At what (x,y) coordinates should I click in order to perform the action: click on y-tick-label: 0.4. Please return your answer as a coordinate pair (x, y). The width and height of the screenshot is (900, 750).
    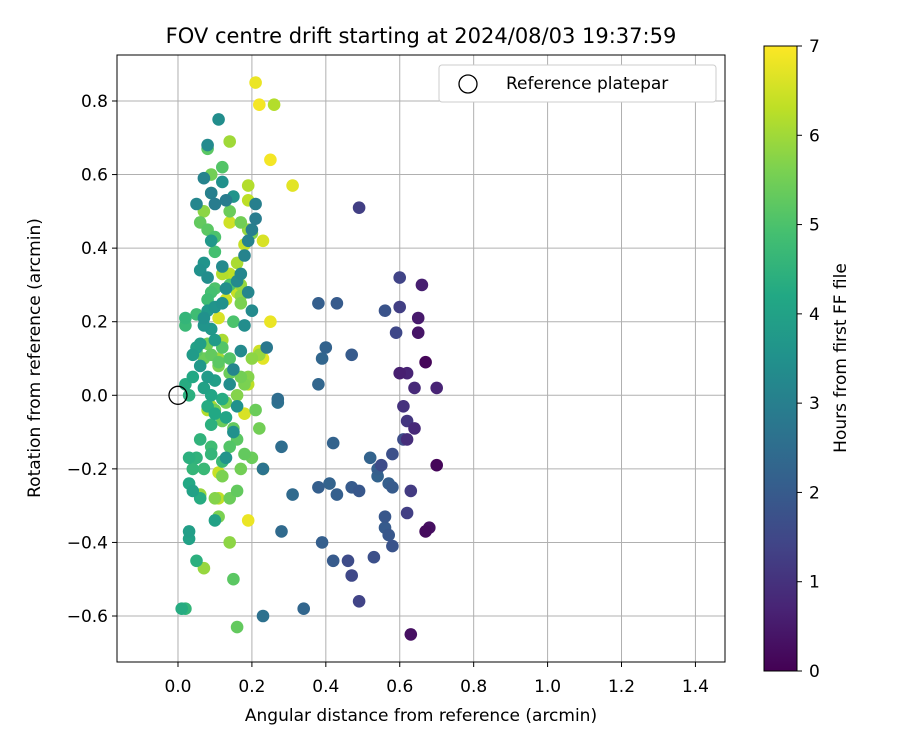
    Looking at the image, I should click on (94, 249).